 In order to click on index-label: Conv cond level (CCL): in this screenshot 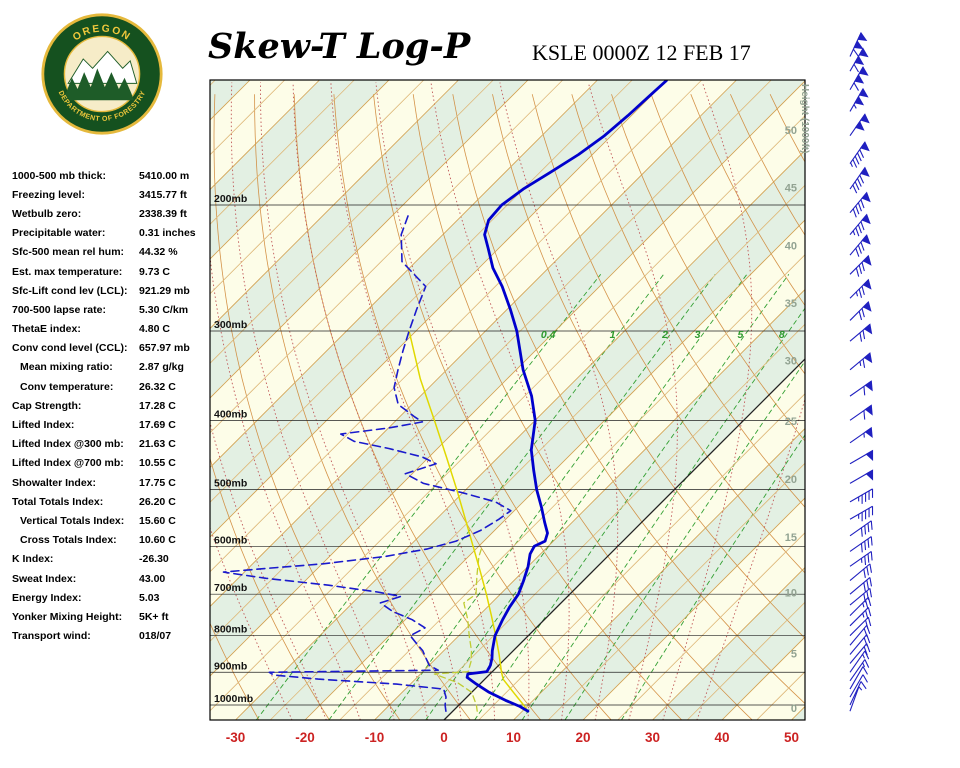, I will do `click(70, 348)`.